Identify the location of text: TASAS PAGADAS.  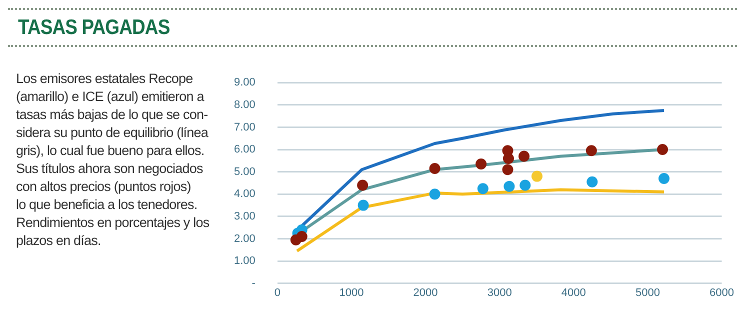
(94, 28).